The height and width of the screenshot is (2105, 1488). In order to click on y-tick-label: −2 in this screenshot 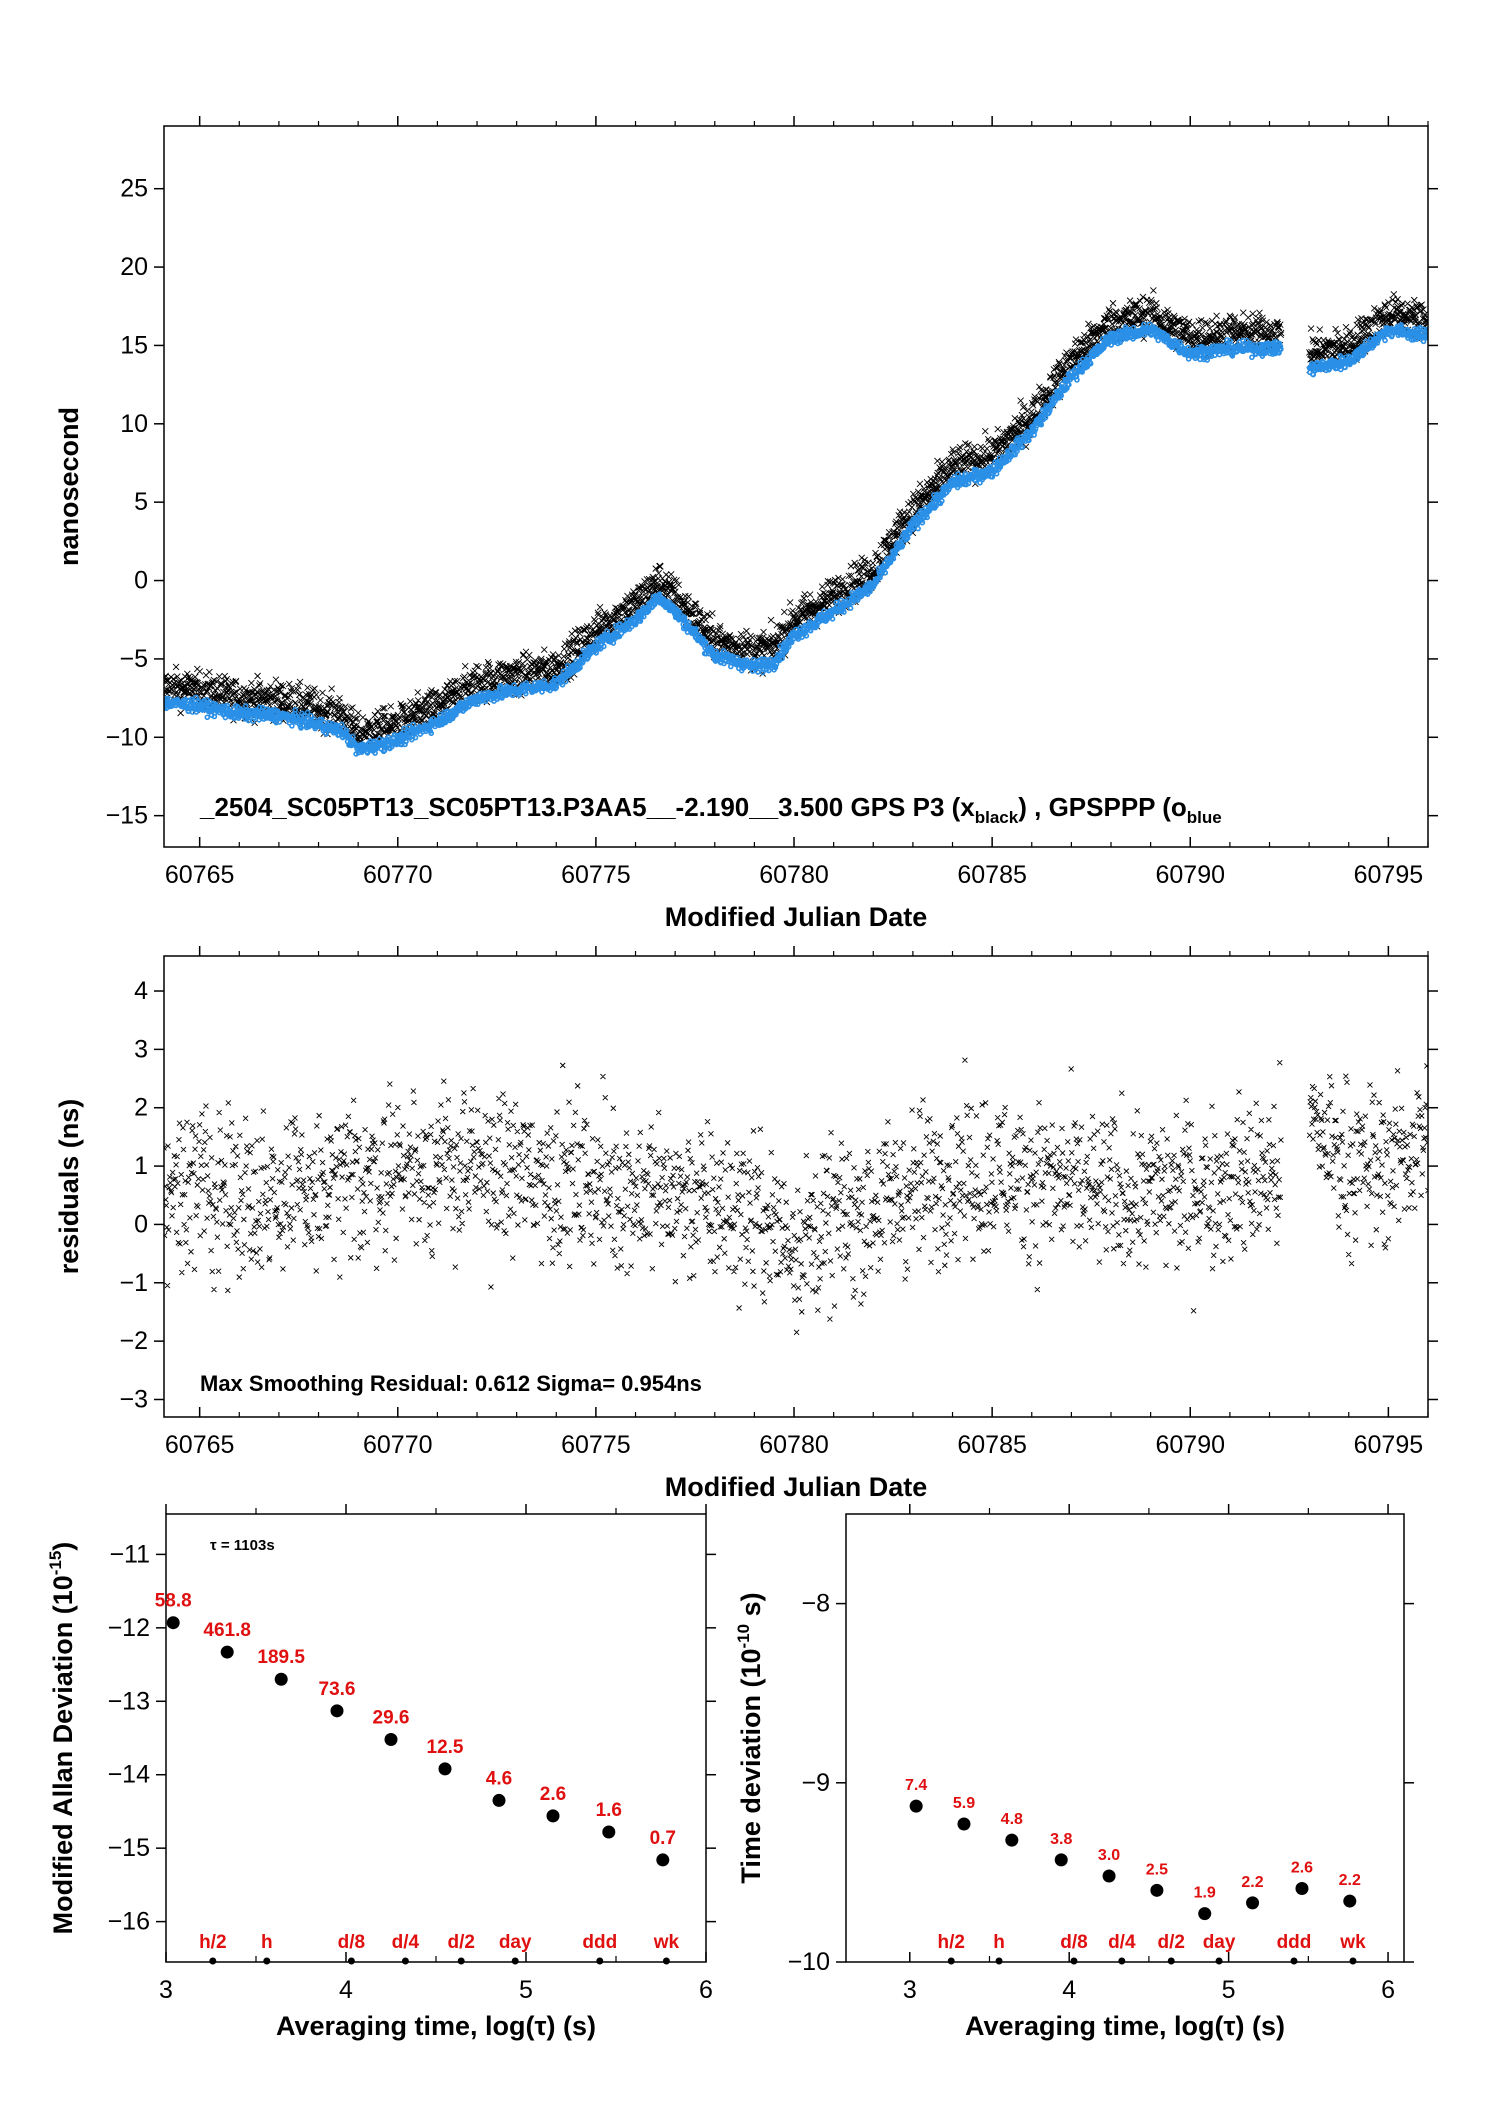, I will do `click(133, 1341)`.